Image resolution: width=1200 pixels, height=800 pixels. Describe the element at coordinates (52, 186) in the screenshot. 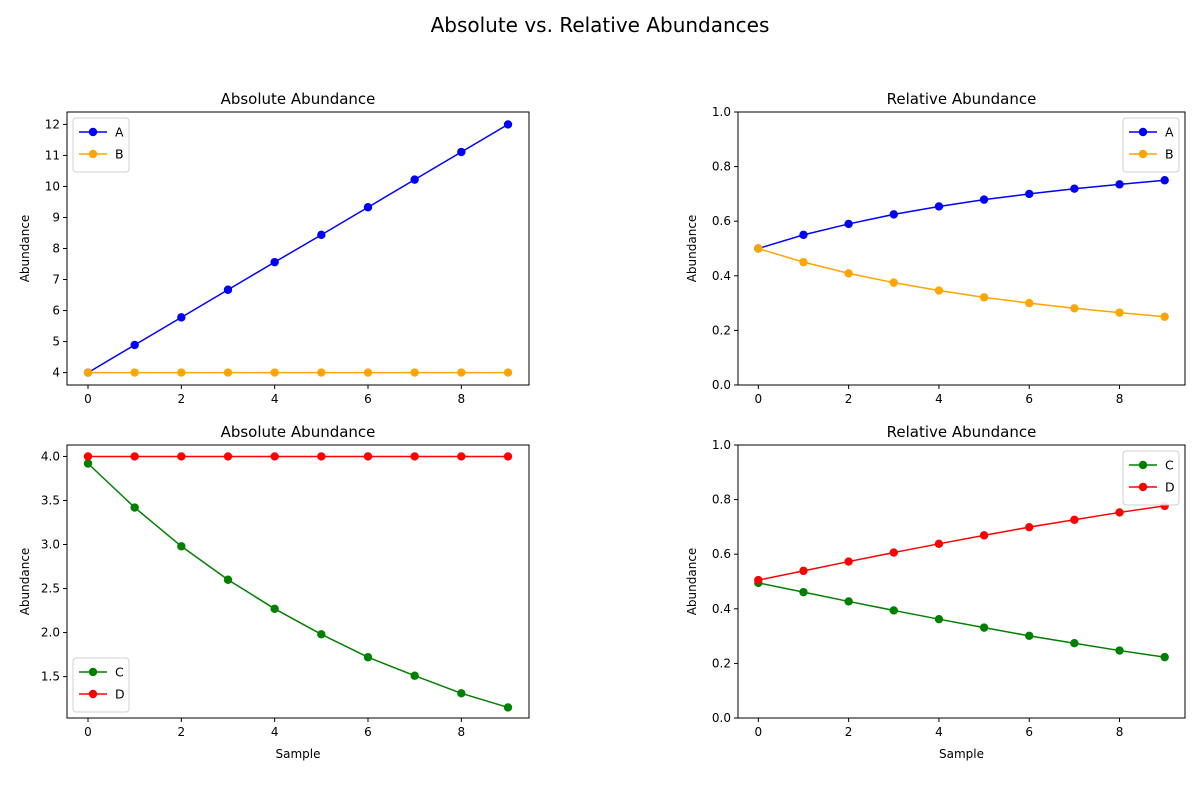

I see `y-tick-label: 10` at that location.